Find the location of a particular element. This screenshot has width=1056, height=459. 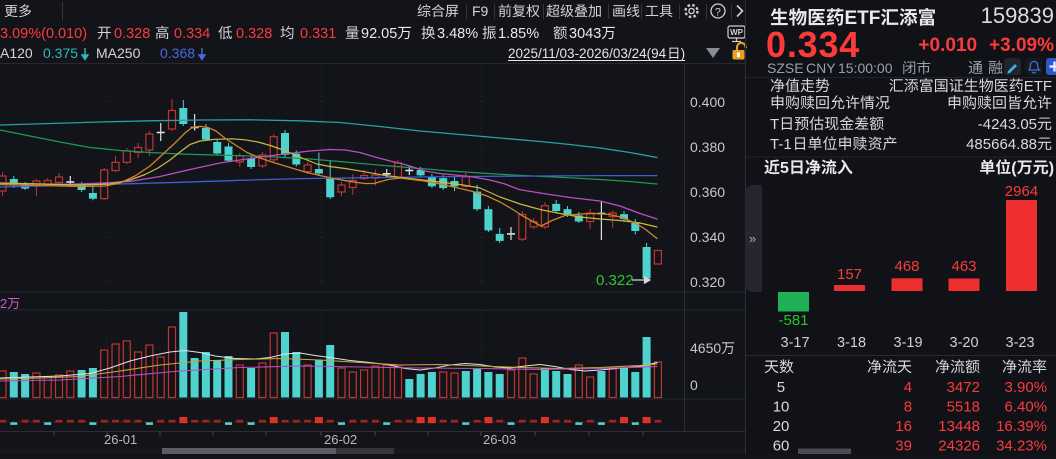

svg-text: 3-20 is located at coordinates (964, 343).